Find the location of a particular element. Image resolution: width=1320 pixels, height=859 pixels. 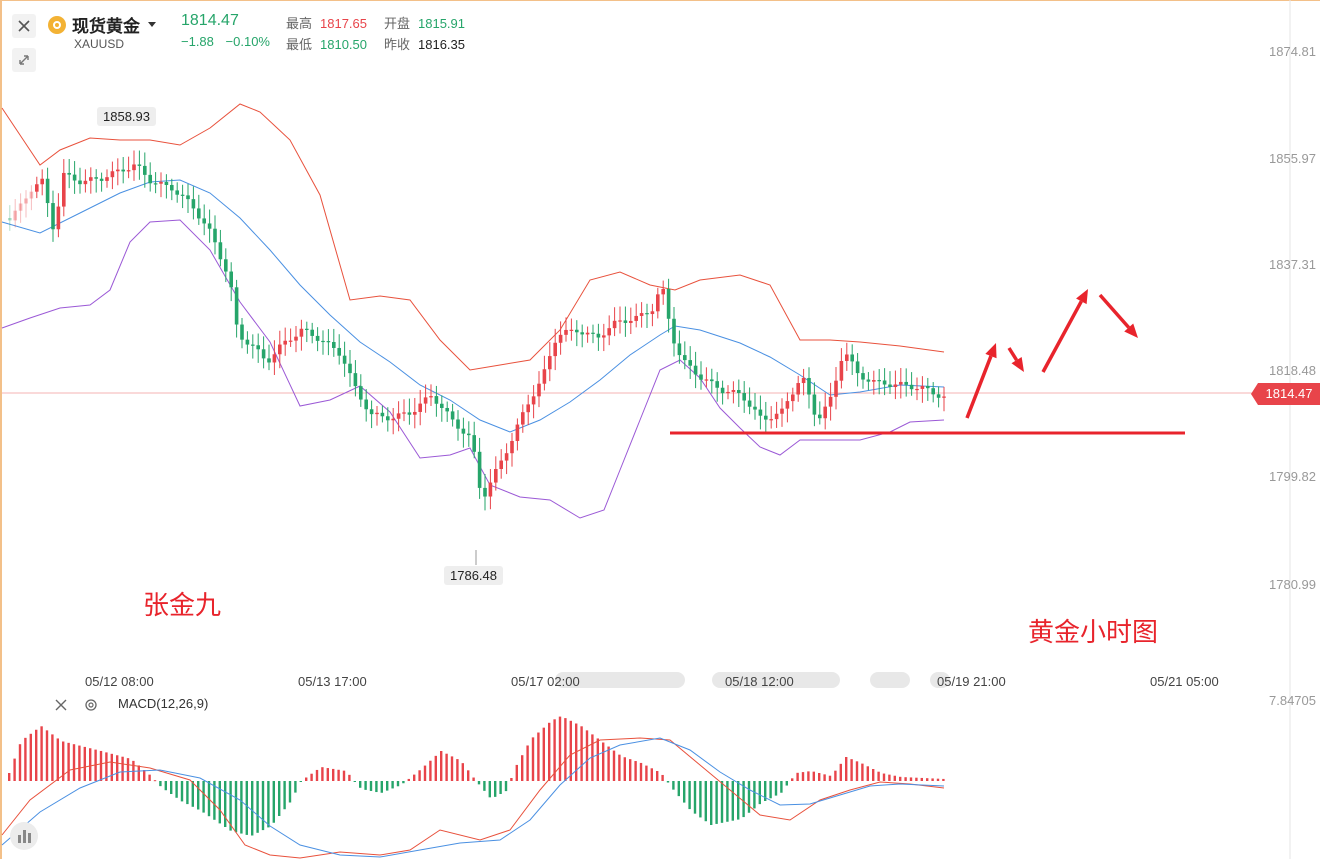

close-button is located at coordinates (24, 26).